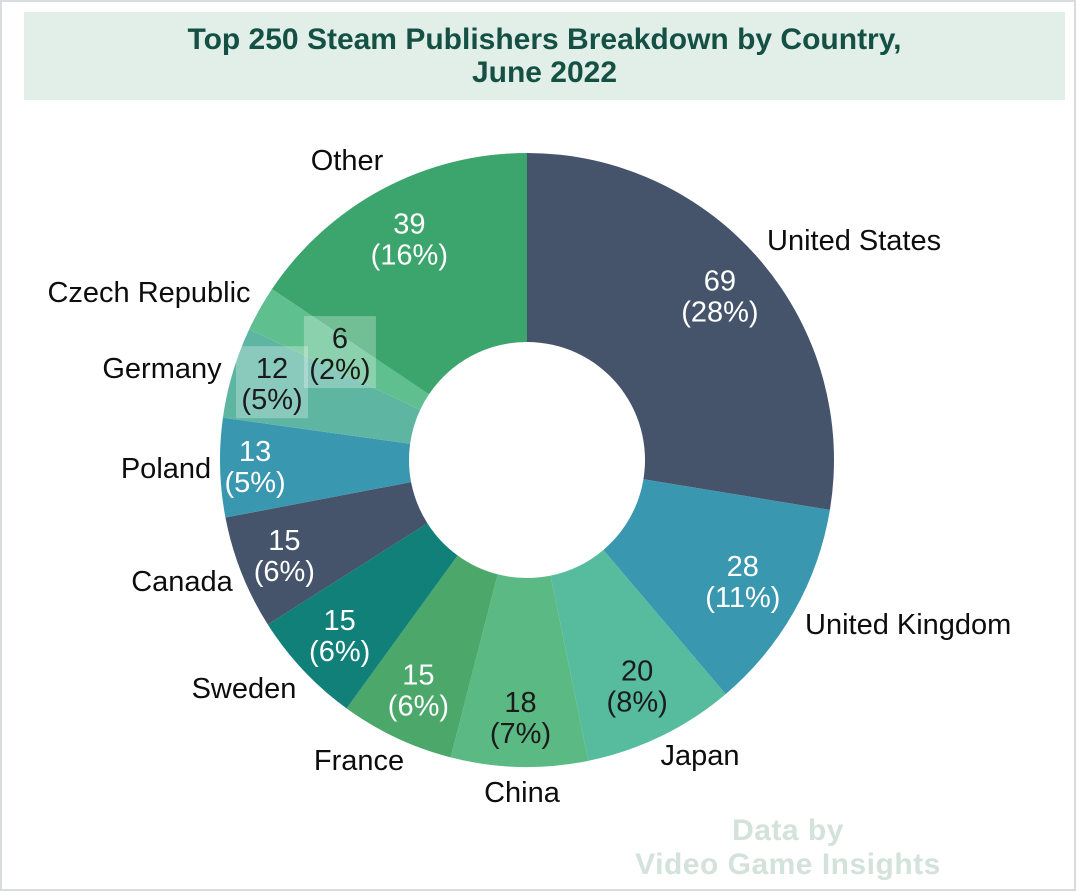 The width and height of the screenshot is (1076, 891). I want to click on country-label-china: China, so click(522, 793).